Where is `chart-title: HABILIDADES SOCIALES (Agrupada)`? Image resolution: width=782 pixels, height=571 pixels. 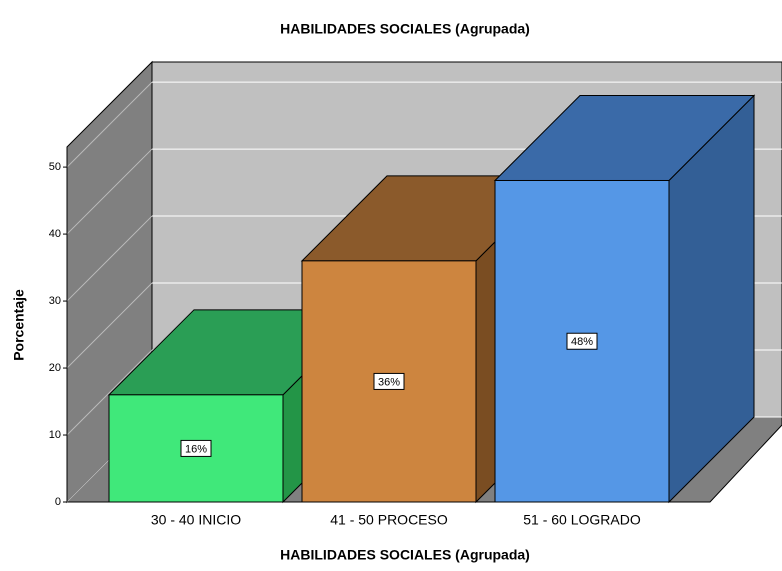 chart-title: HABILIDADES SOCIALES (Agrupada) is located at coordinates (405, 29).